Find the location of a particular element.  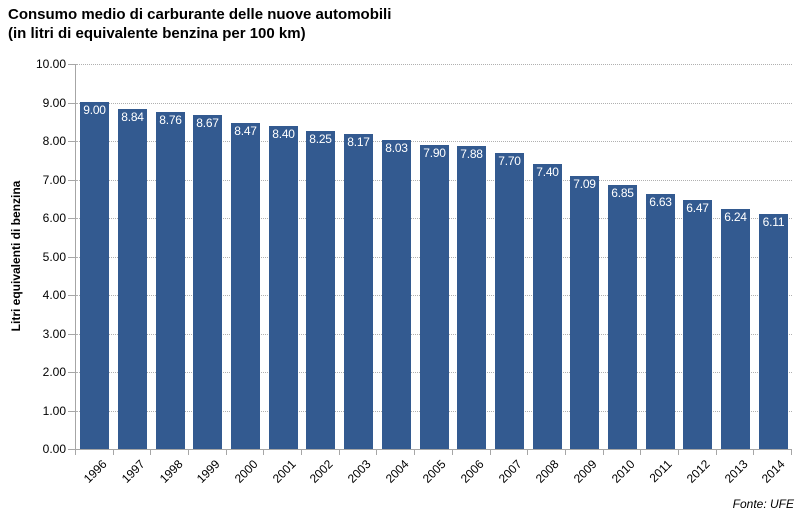

x-axis-category-label: 2002 is located at coordinates (321, 471).